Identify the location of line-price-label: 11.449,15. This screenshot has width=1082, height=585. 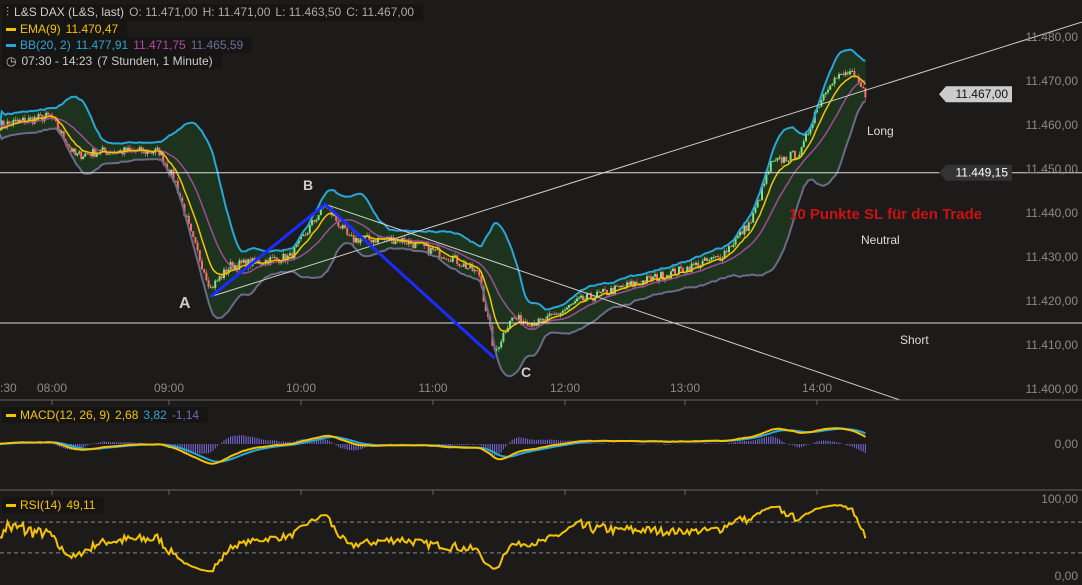
(982, 173).